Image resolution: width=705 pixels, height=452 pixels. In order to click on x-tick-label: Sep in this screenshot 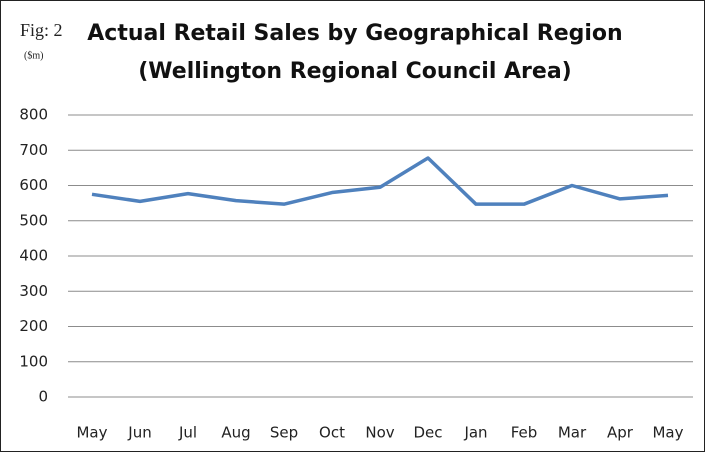, I will do `click(284, 433)`.